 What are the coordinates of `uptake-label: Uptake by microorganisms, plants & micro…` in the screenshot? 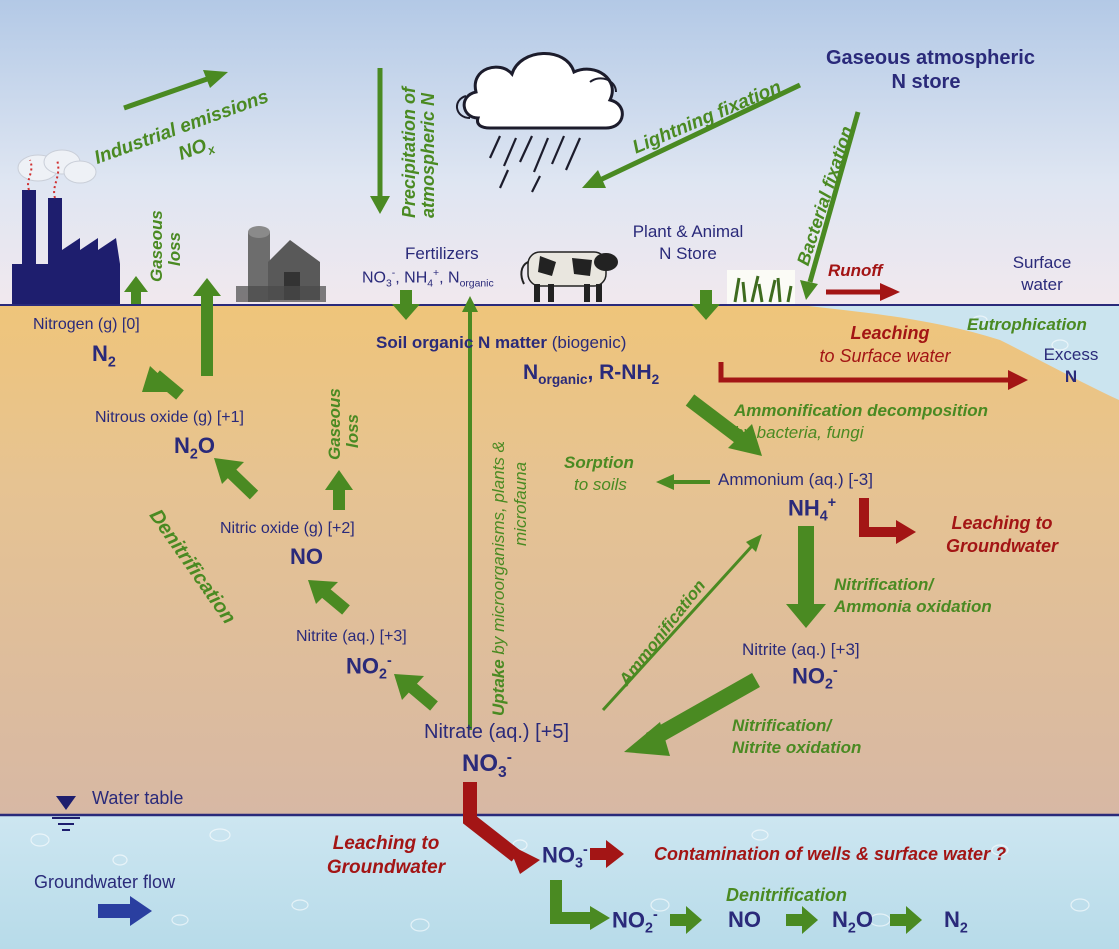 It's located at (509, 578).